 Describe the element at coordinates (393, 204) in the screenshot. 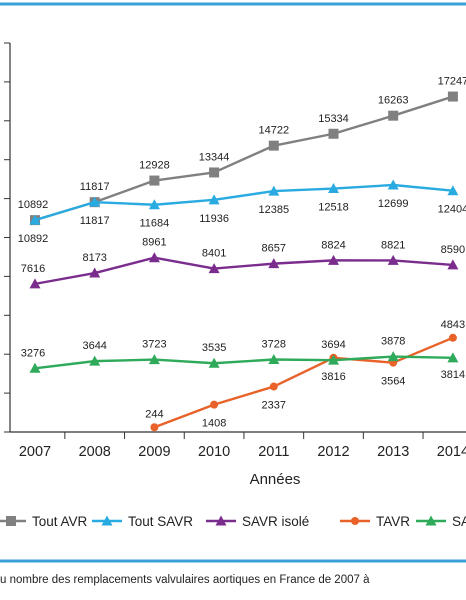

I see `data-label: 12699` at that location.